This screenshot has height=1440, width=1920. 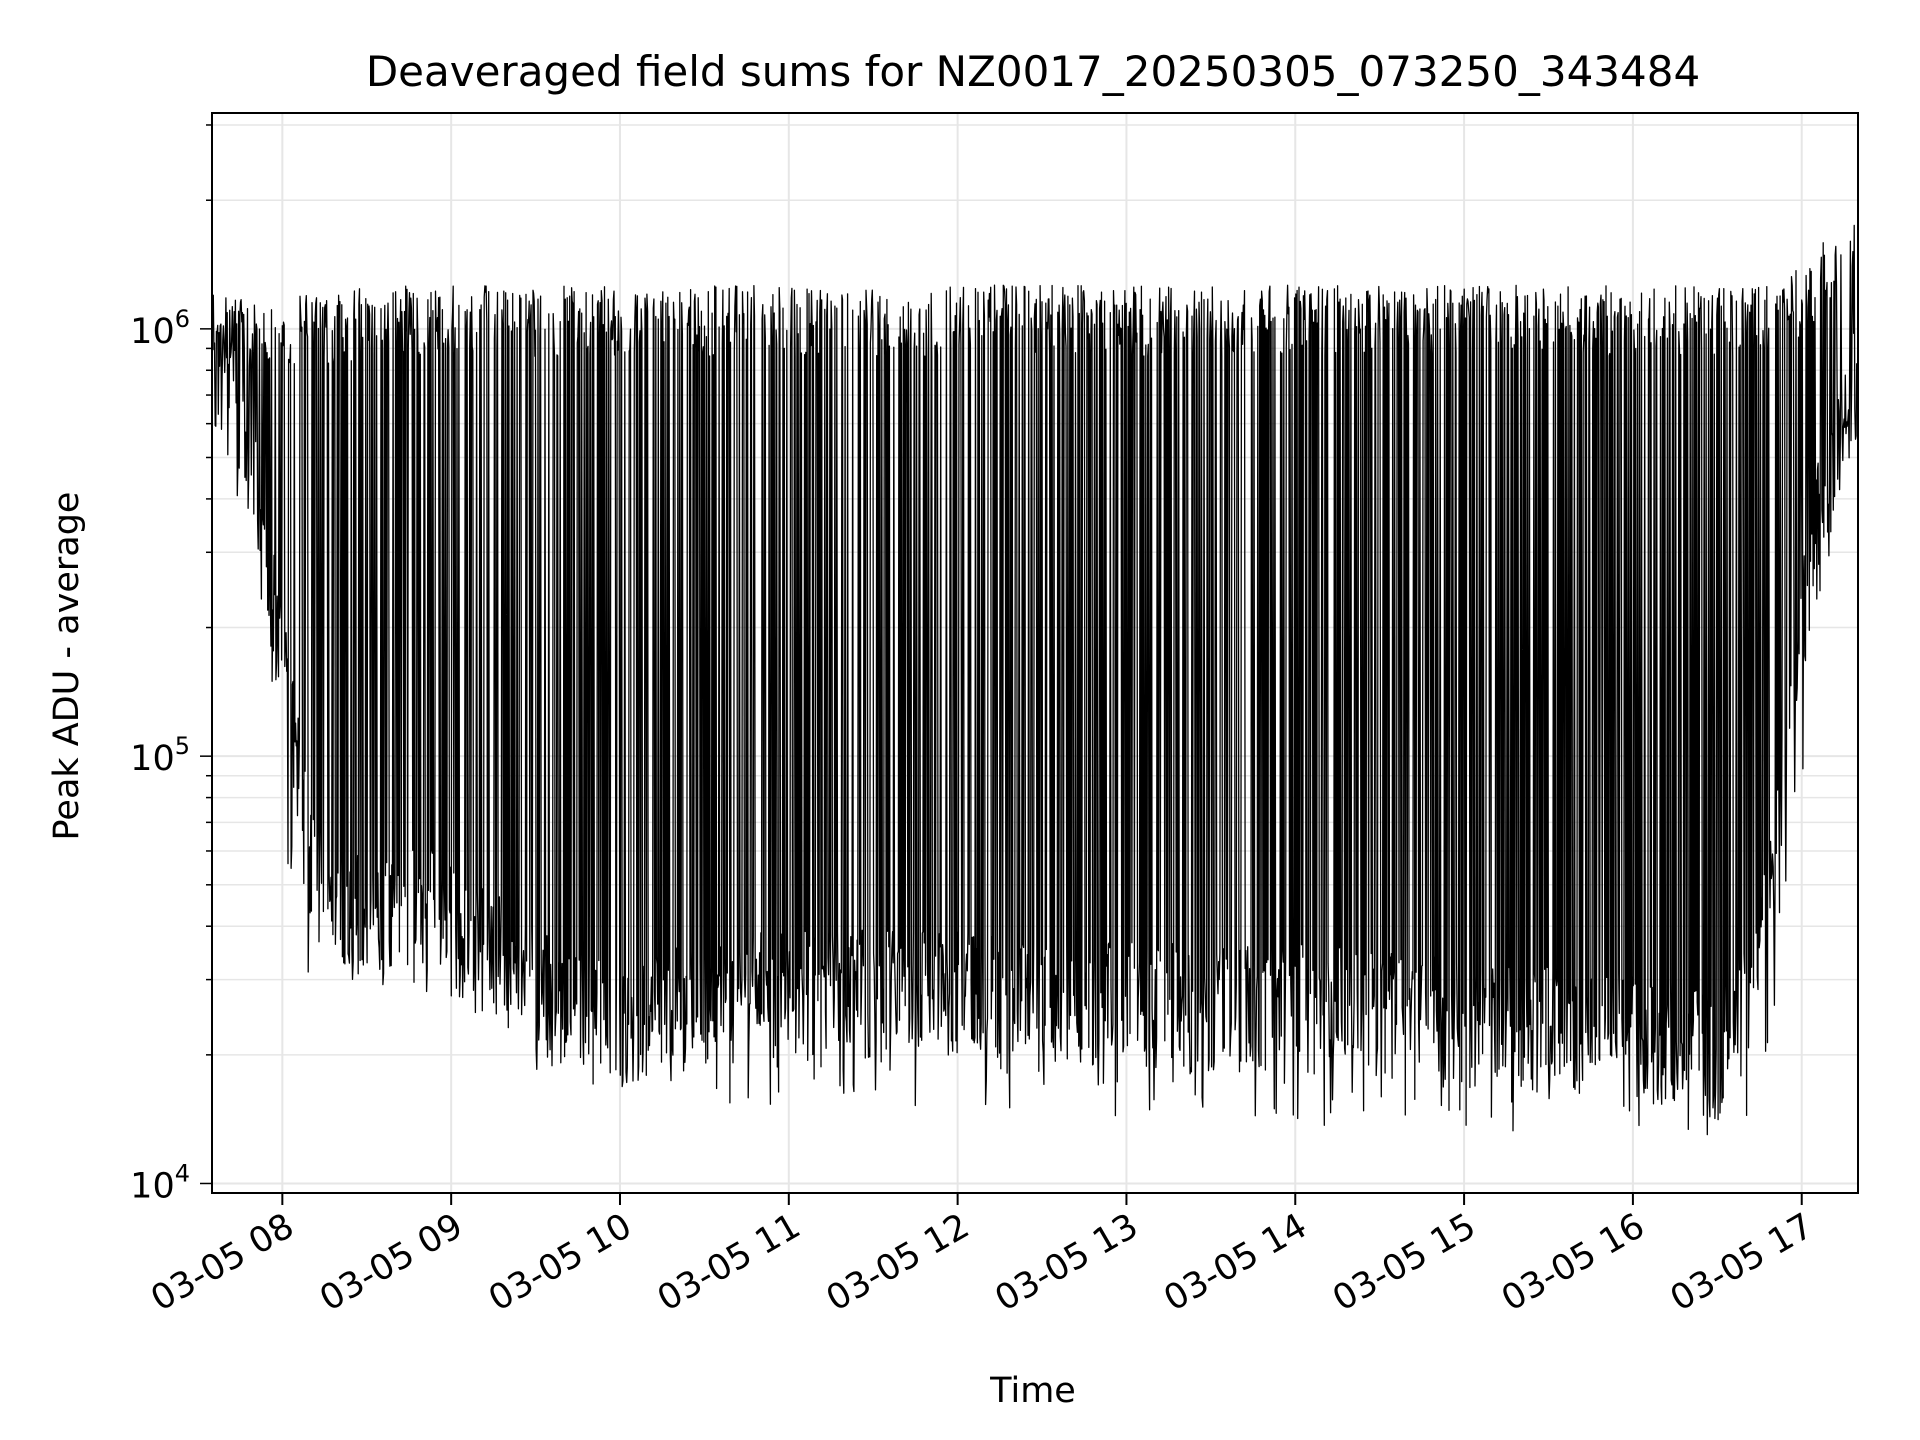 What do you see at coordinates (182, 1173) in the screenshot?
I see `y-tick-exponent: 4` at bounding box center [182, 1173].